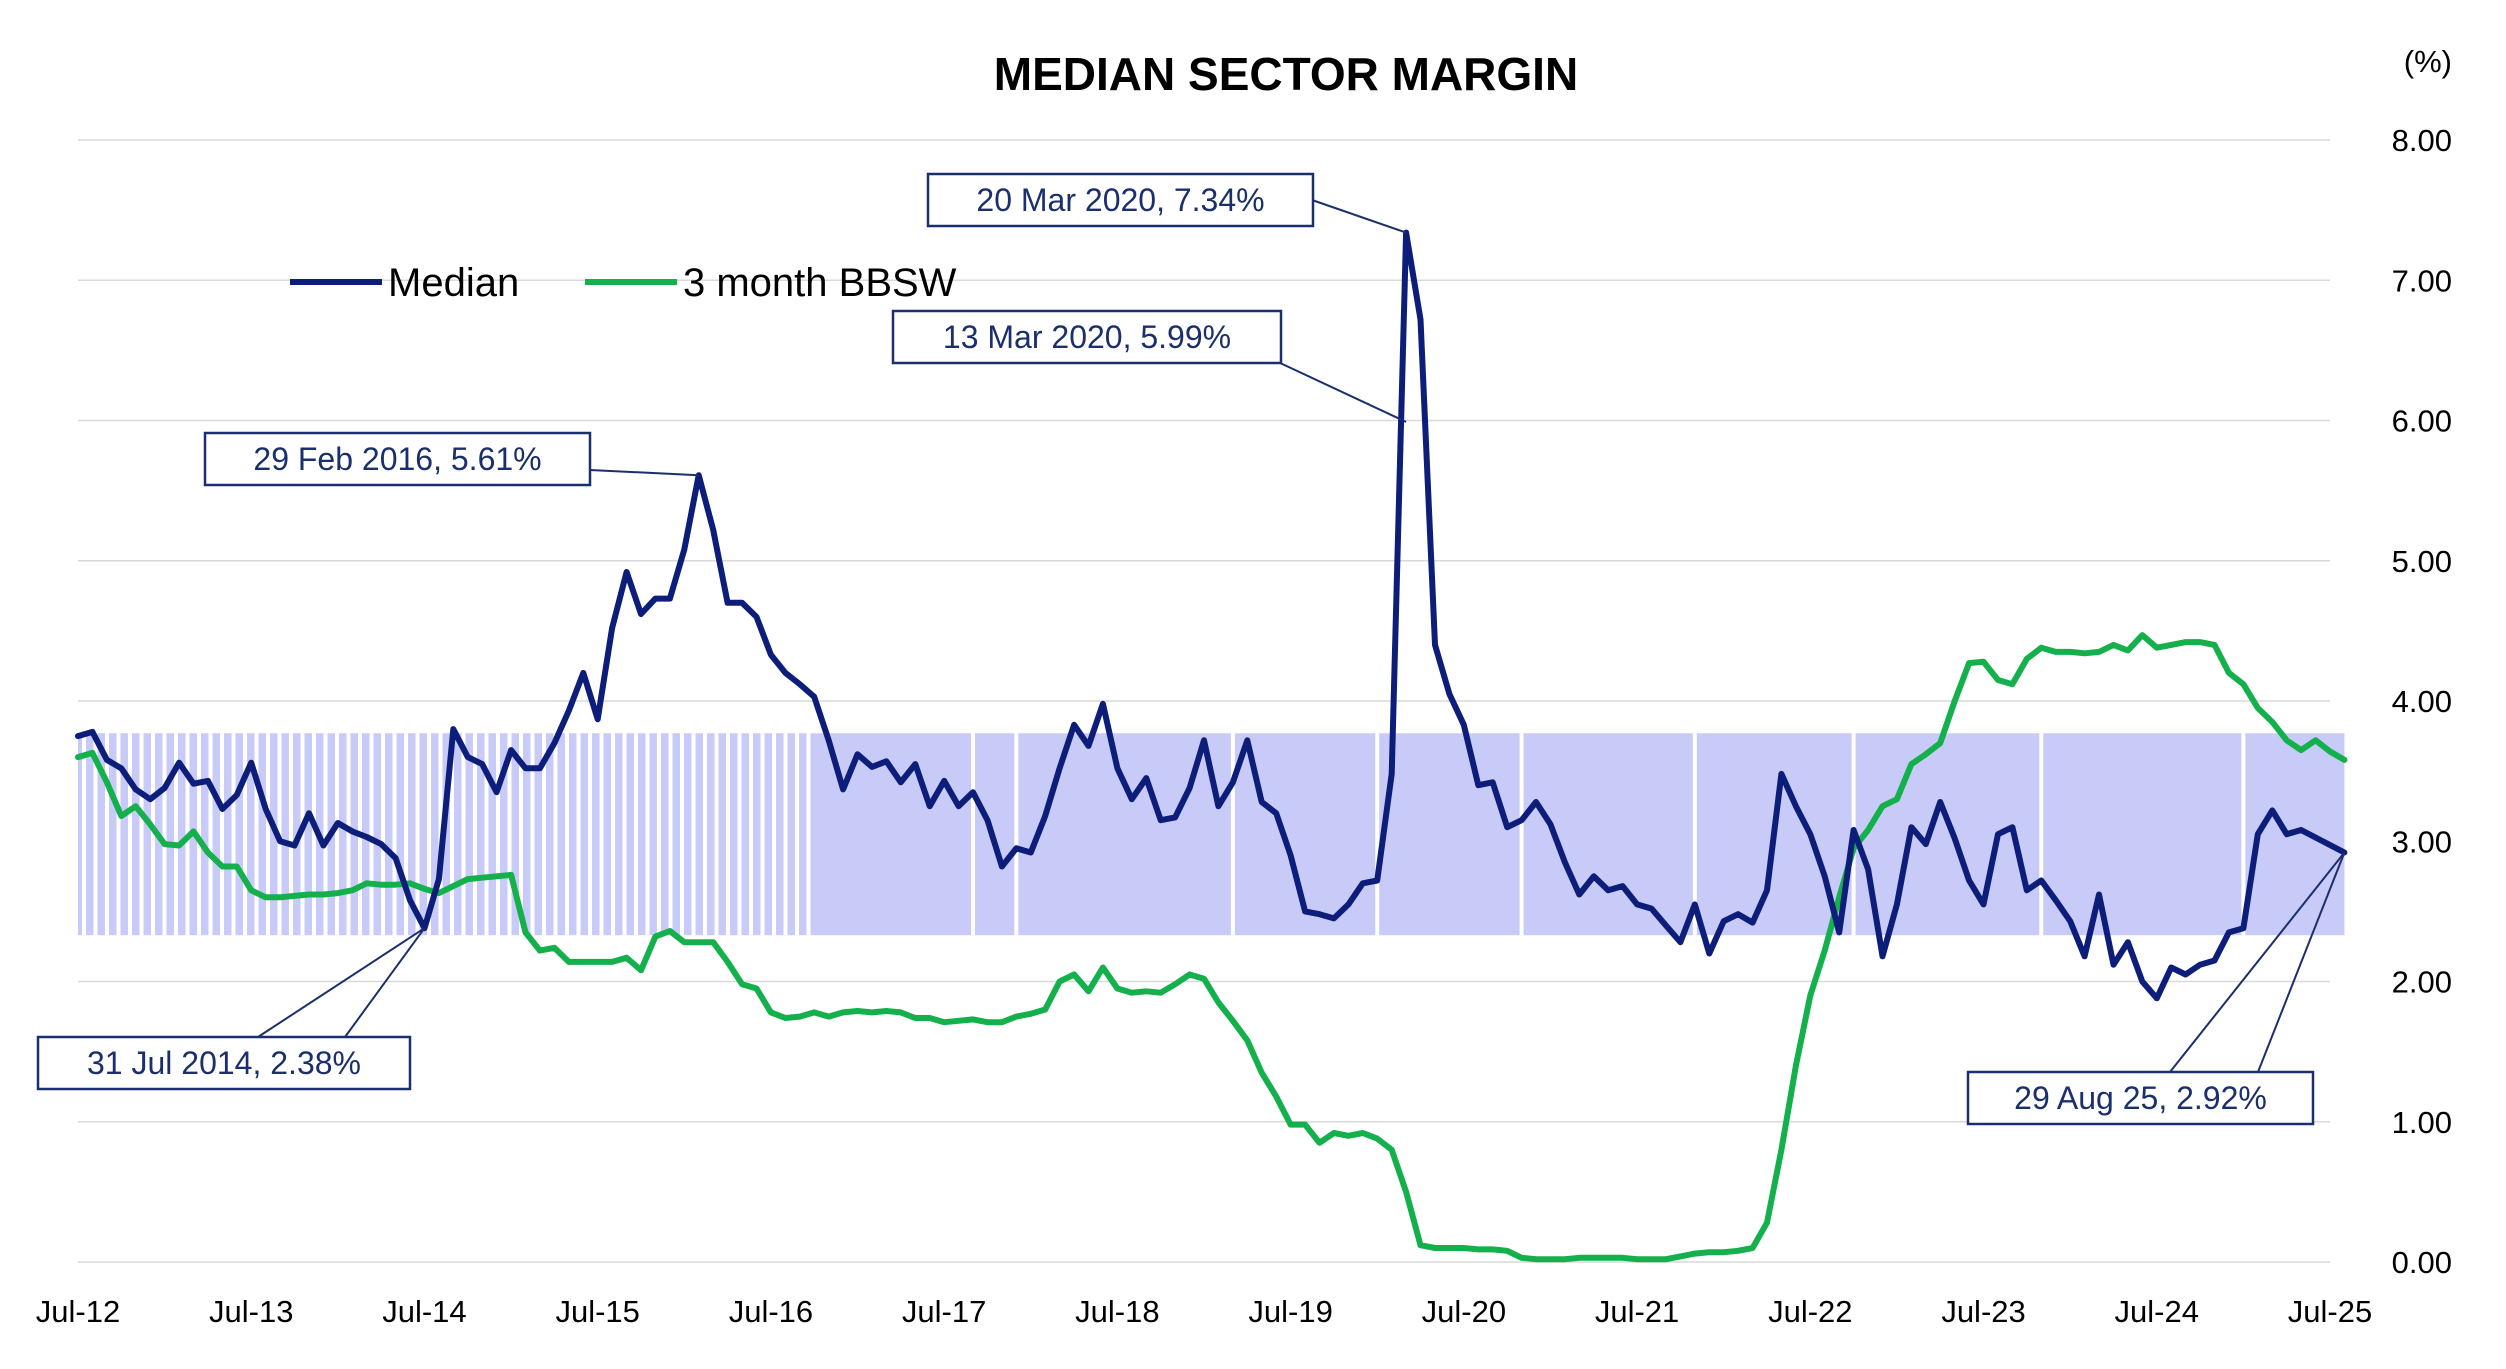 Image resolution: width=2506 pixels, height=1369 pixels. Describe the element at coordinates (231, 1009) in the screenshot. I see `annotation-31-jul-2014-2-38: 31 Jul 2014, 2.38%` at that location.